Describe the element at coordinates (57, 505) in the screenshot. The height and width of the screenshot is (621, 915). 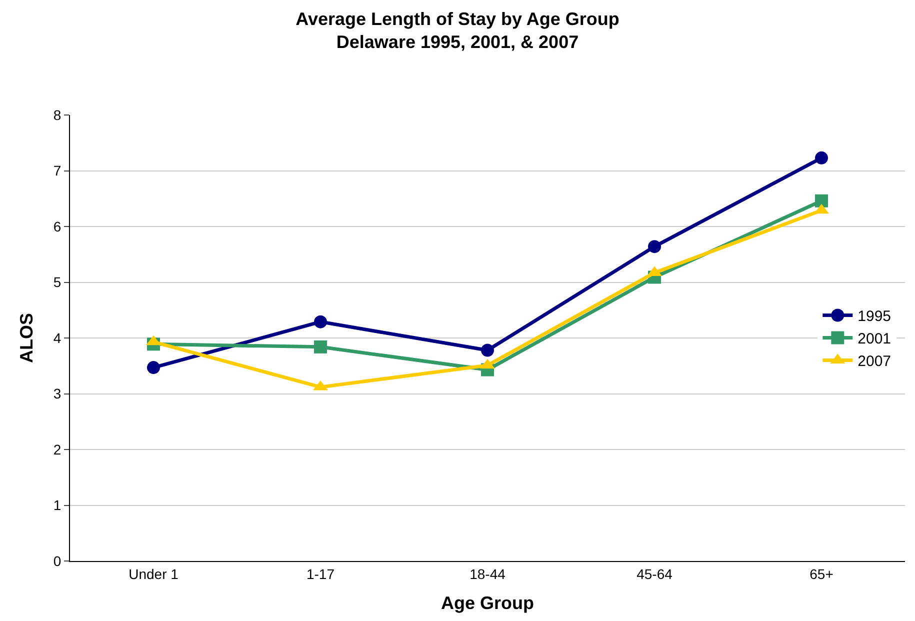
I see `y-tick-label: 1` at that location.